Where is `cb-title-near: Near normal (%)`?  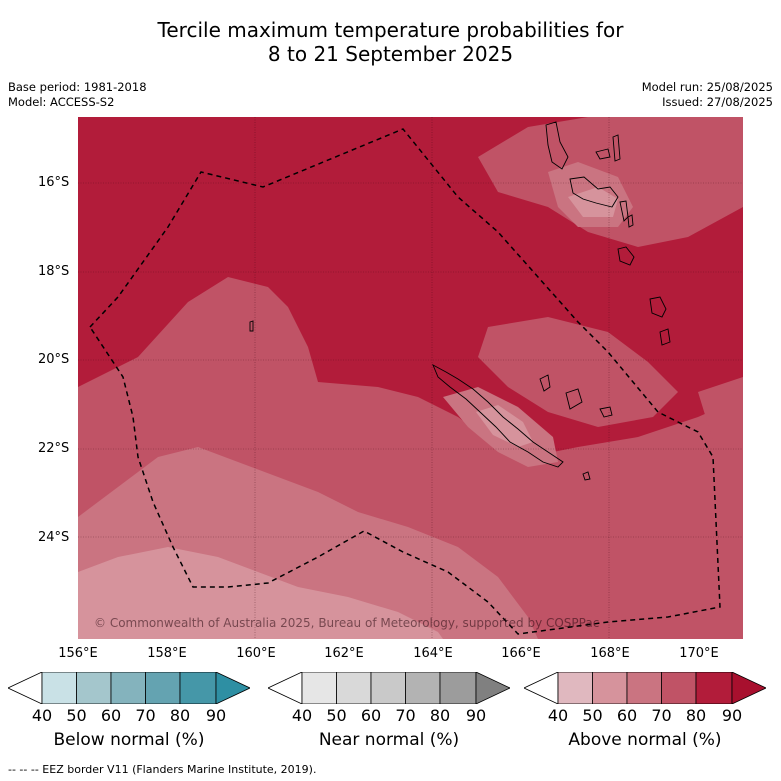 cb-title-near: Near normal (%) is located at coordinates (389, 740).